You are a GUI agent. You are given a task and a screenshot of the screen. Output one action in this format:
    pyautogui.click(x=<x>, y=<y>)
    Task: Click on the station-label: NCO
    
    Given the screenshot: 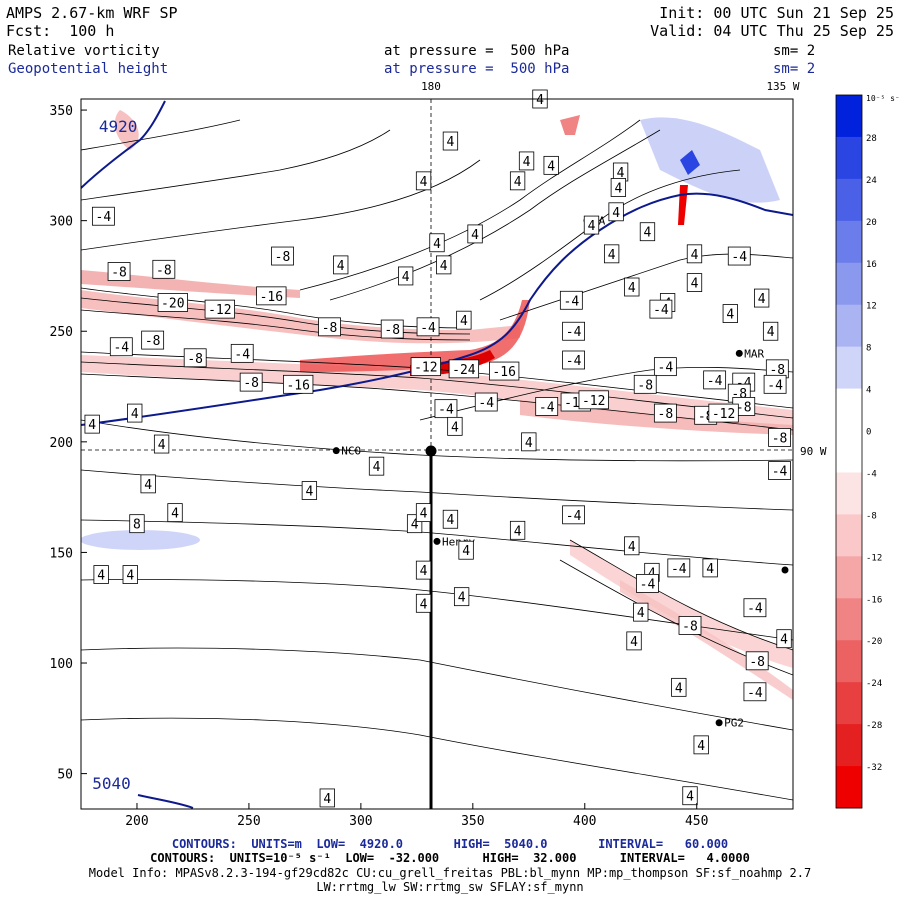 What is the action you would take?
    pyautogui.click(x=351, y=451)
    